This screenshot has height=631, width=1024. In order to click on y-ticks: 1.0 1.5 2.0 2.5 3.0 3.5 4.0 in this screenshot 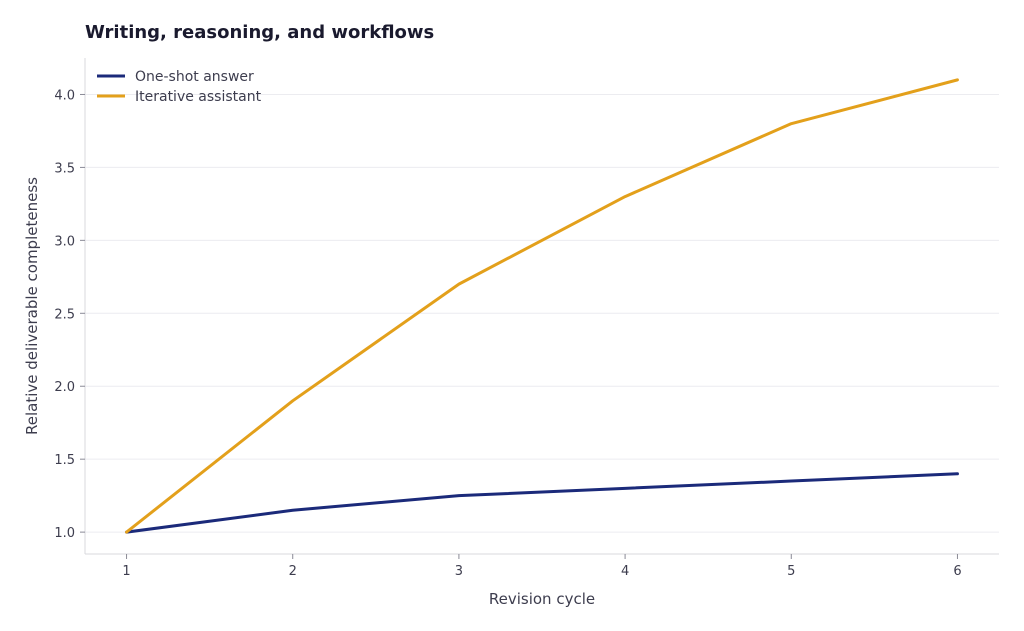, I will do `click(69, 314)`.